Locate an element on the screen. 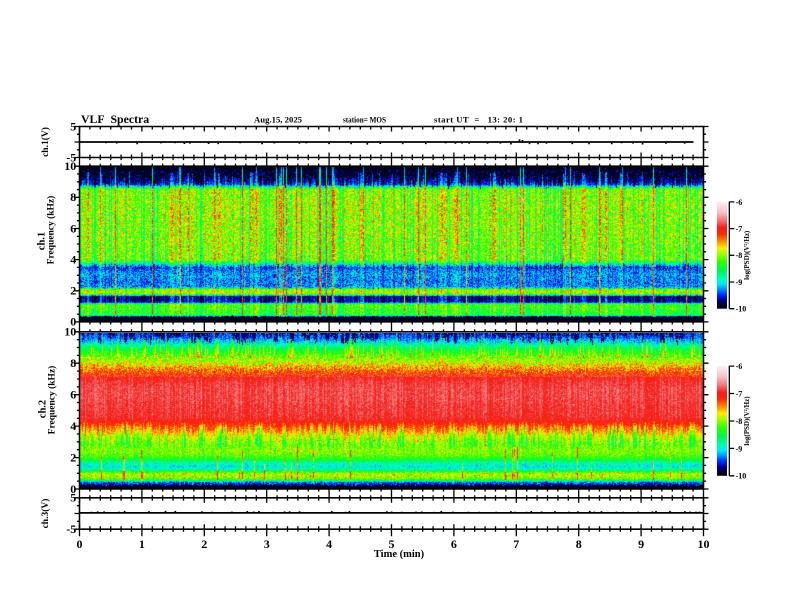 This screenshot has width=792, height=612. svg-text: ch.1 is located at coordinates (42, 241).